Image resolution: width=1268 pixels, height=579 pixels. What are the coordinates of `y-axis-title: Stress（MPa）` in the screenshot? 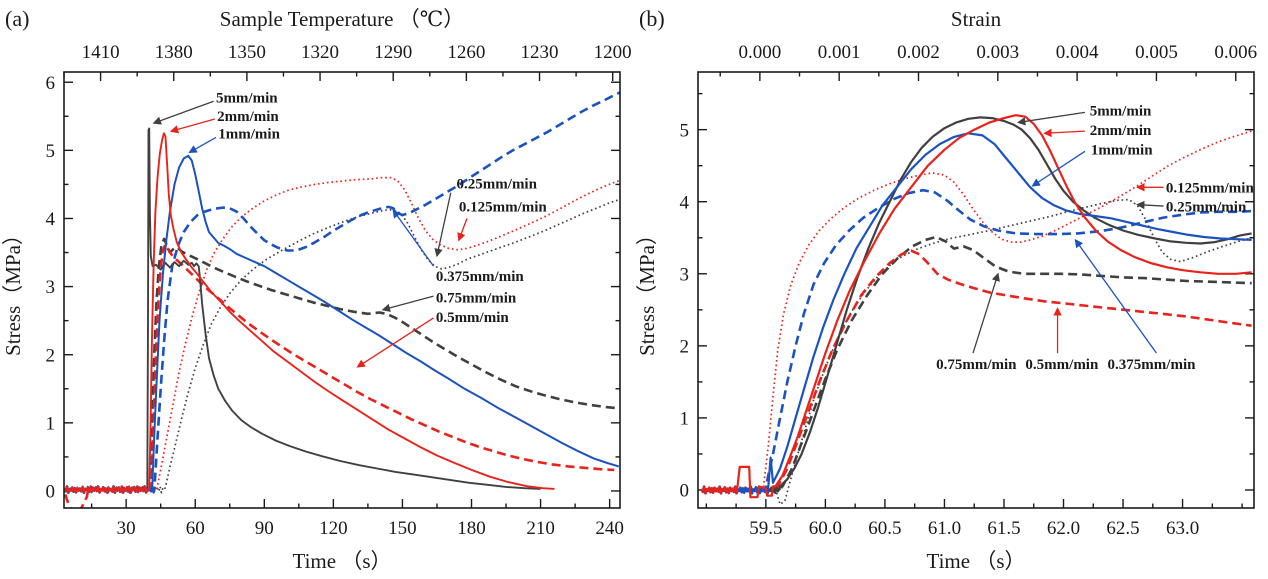 It's located at (647, 290).